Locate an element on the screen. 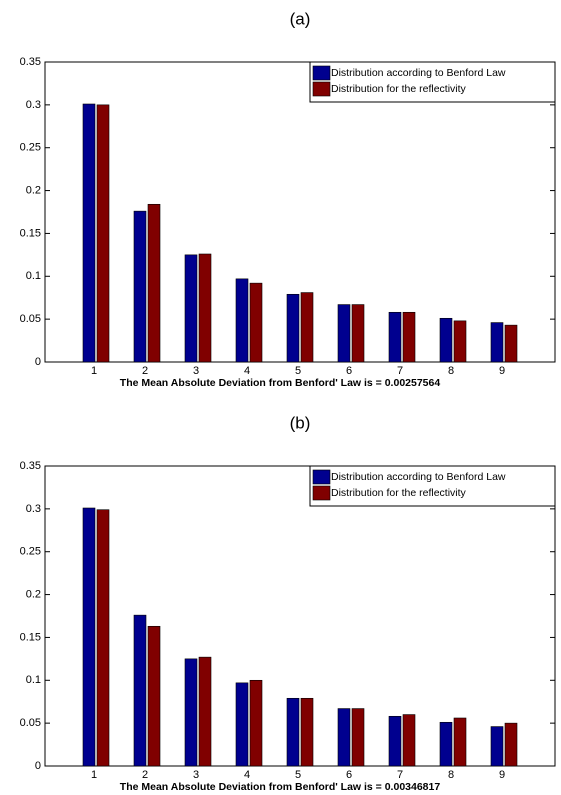  chart-title: (a) is located at coordinates (300, 18).